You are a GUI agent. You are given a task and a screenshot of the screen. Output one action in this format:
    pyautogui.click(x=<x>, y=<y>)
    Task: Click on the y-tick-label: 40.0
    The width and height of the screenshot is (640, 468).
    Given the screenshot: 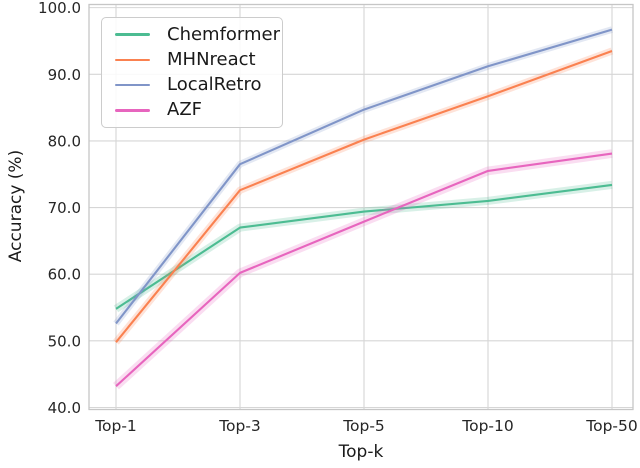 What is the action you would take?
    pyautogui.click(x=64, y=408)
    